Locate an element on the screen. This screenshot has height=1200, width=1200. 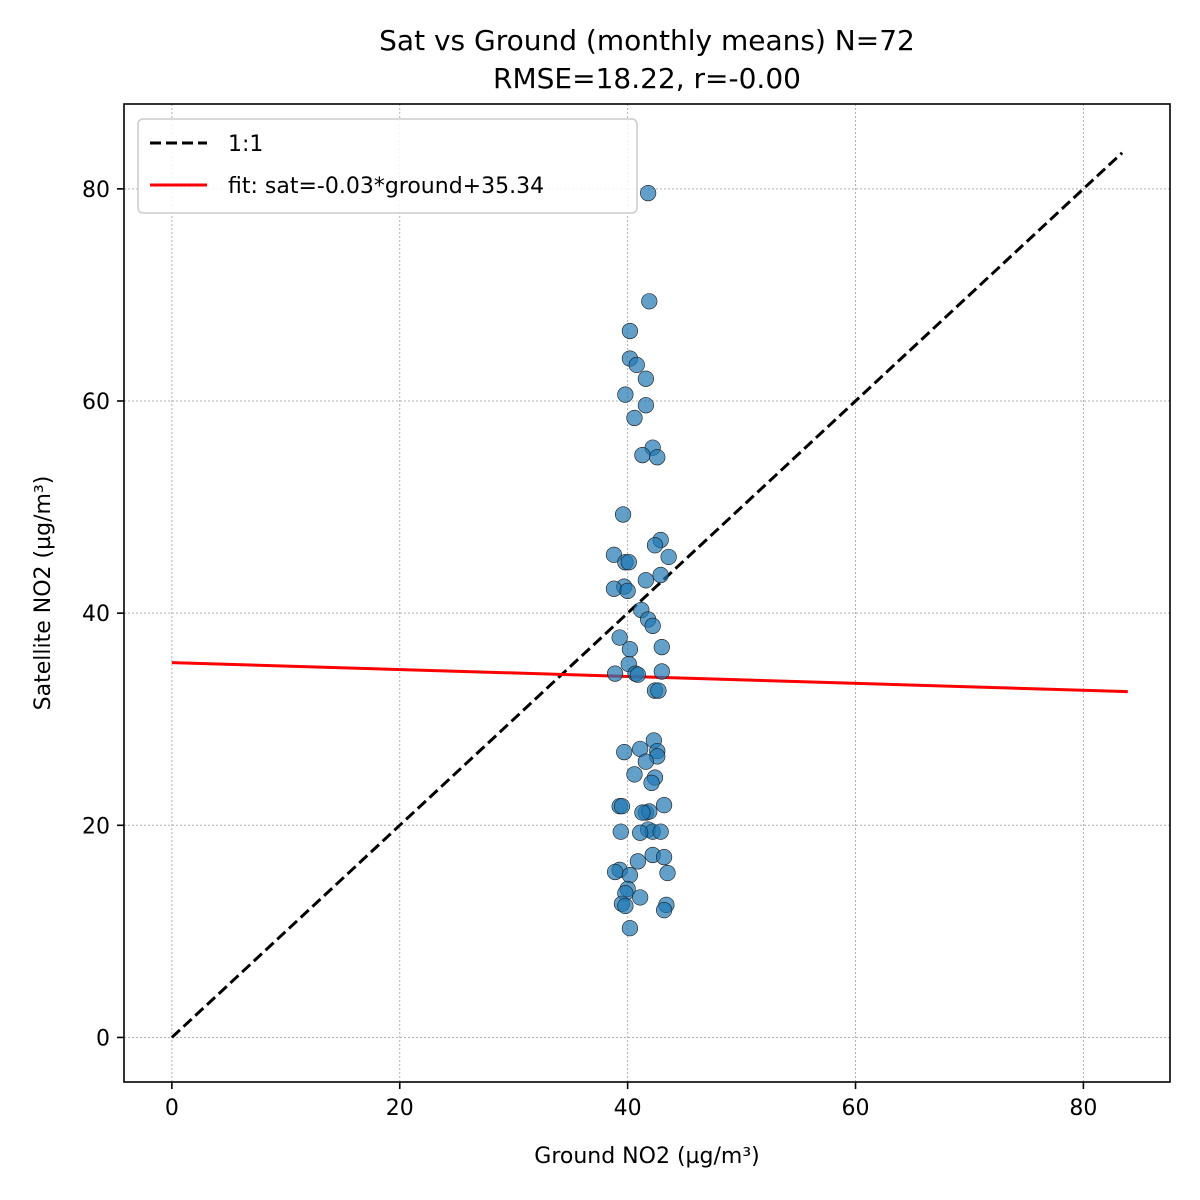
y-tick-label: 40 is located at coordinates (96, 614).